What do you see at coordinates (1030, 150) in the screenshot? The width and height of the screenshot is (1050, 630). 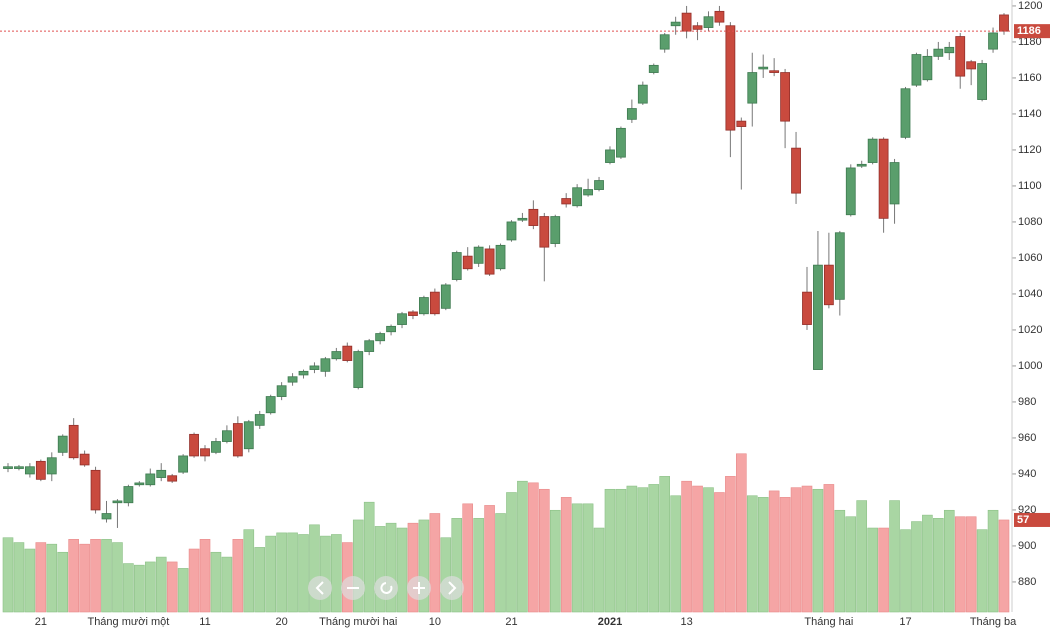 I see `y-tick-label: 1120` at bounding box center [1030, 150].